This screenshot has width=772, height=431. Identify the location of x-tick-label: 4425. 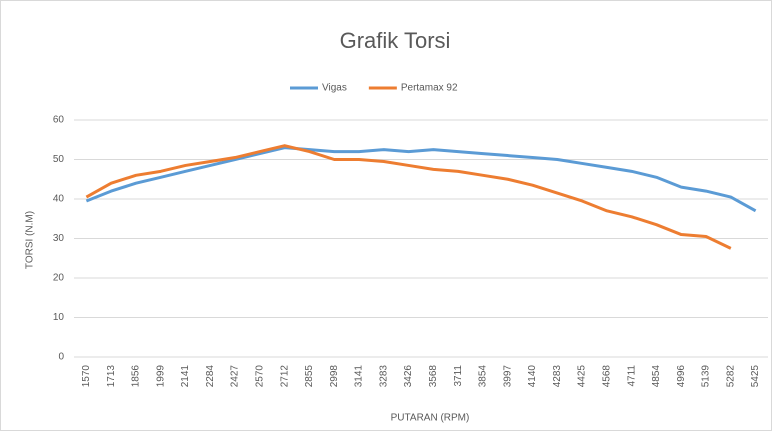
(582, 376).